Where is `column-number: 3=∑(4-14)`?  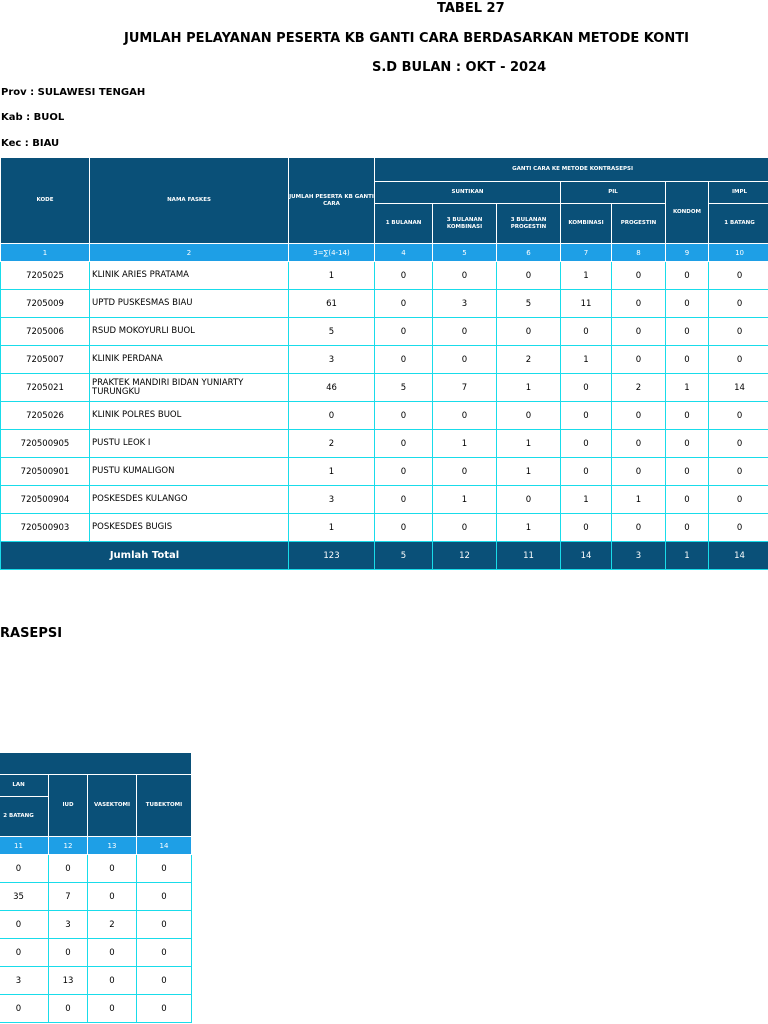 column-number: 3=∑(4-14) is located at coordinates (331, 252).